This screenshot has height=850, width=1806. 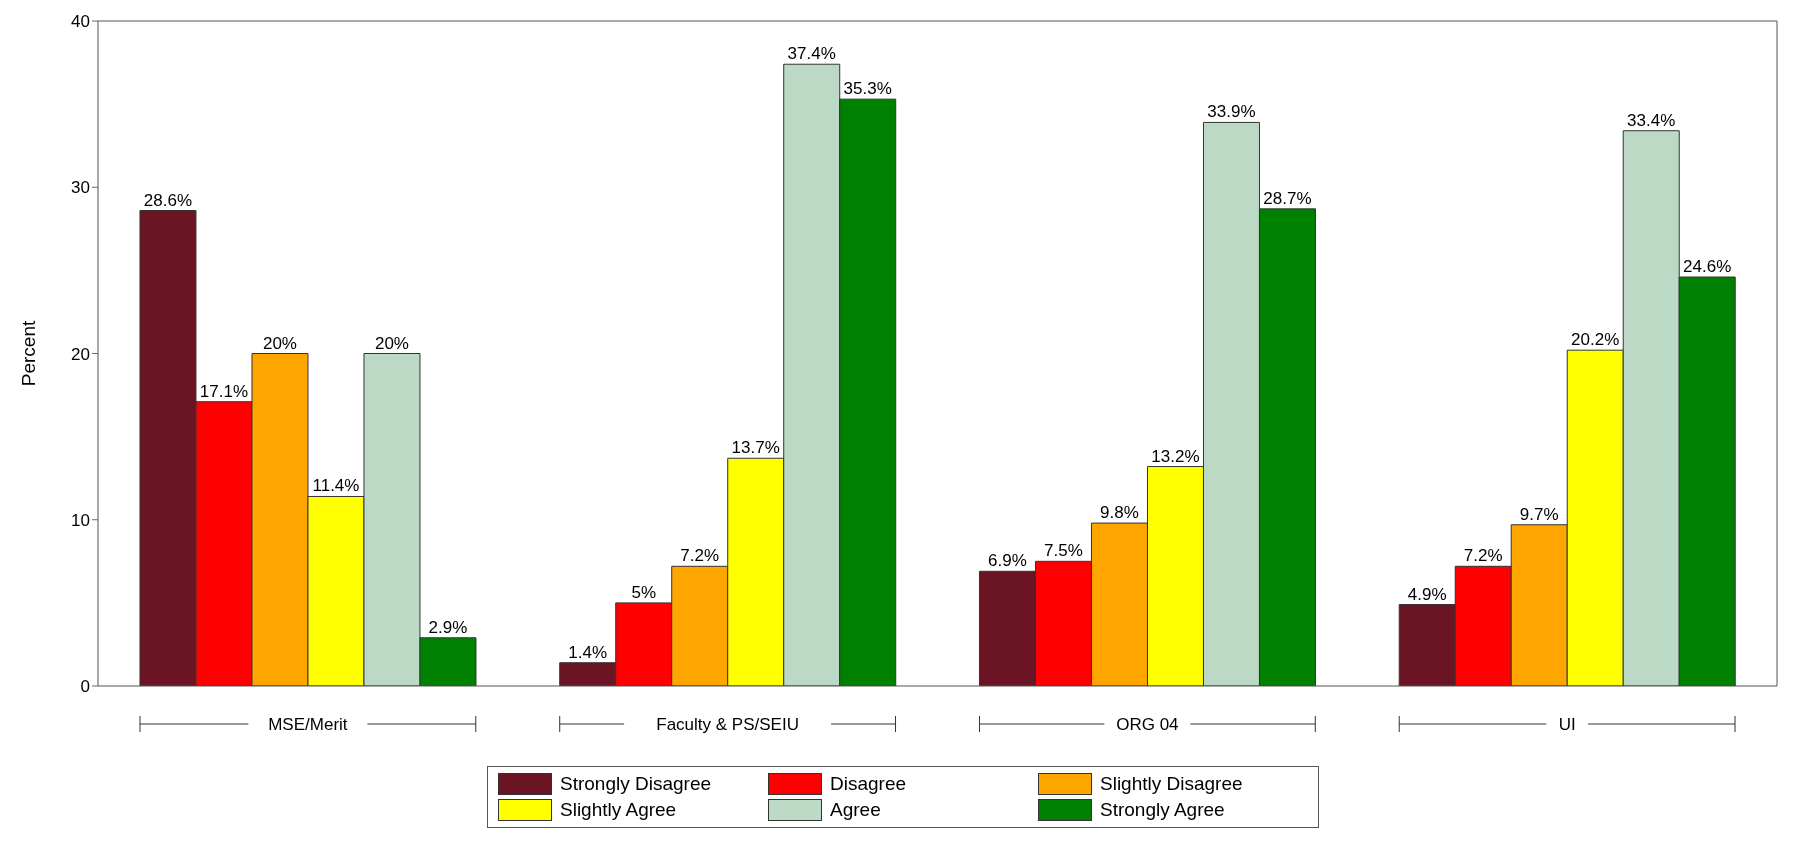 What do you see at coordinates (1427, 594) in the screenshot?
I see `data-label: 4.9%` at bounding box center [1427, 594].